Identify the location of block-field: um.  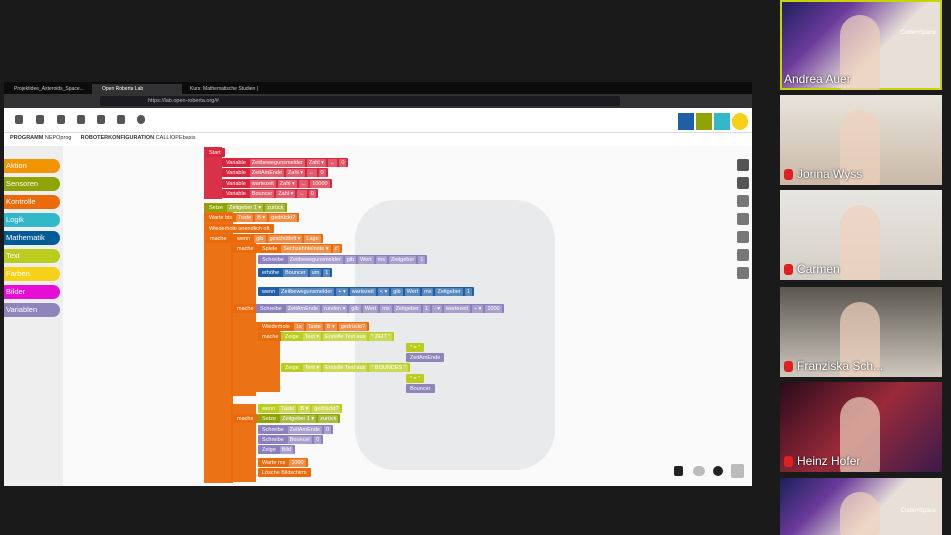
(315, 272).